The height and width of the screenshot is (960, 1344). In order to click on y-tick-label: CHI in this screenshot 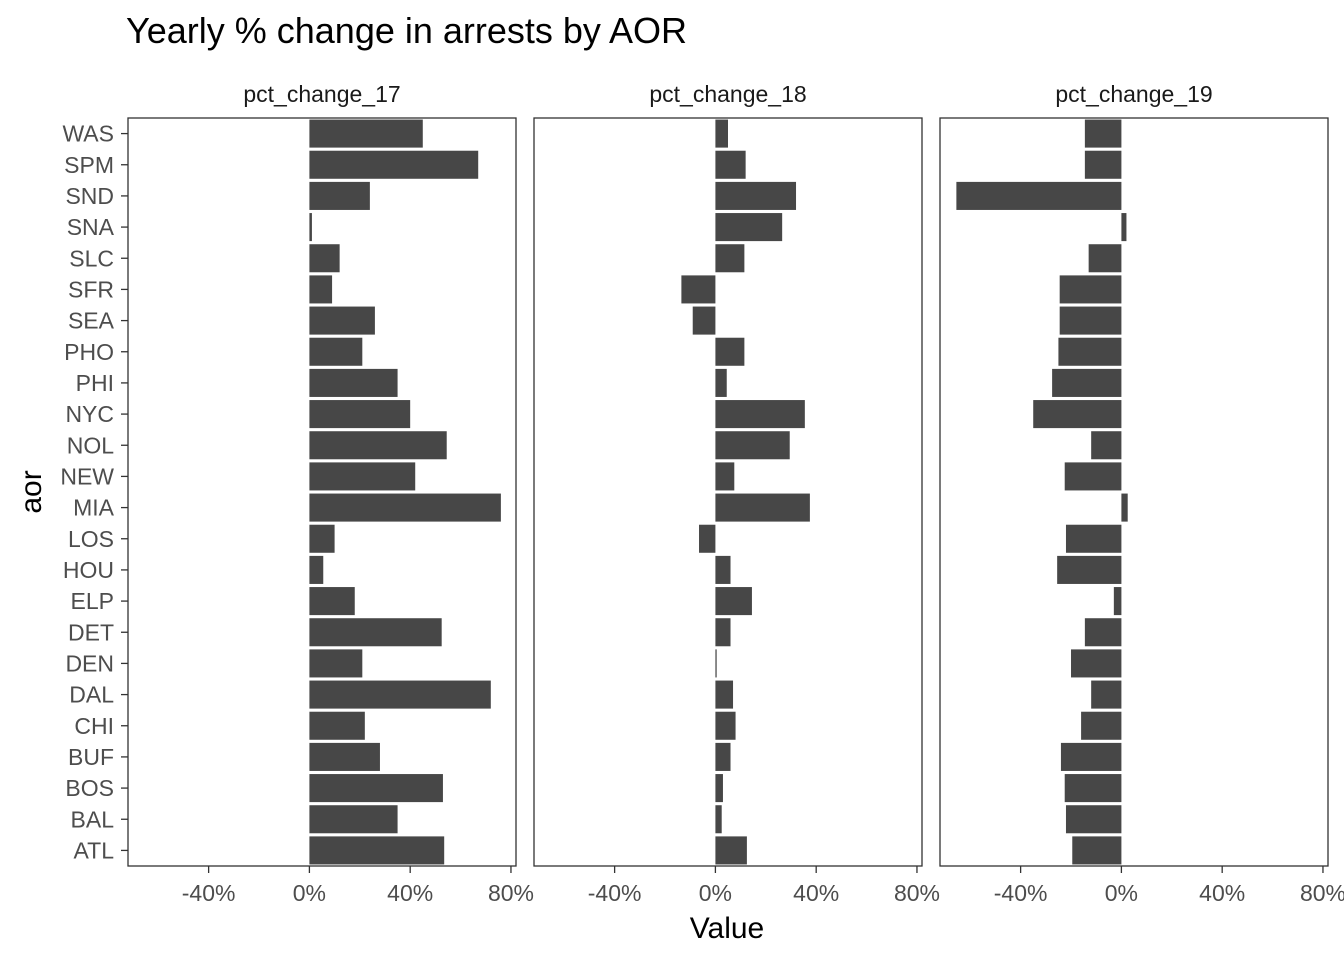, I will do `click(94, 726)`.